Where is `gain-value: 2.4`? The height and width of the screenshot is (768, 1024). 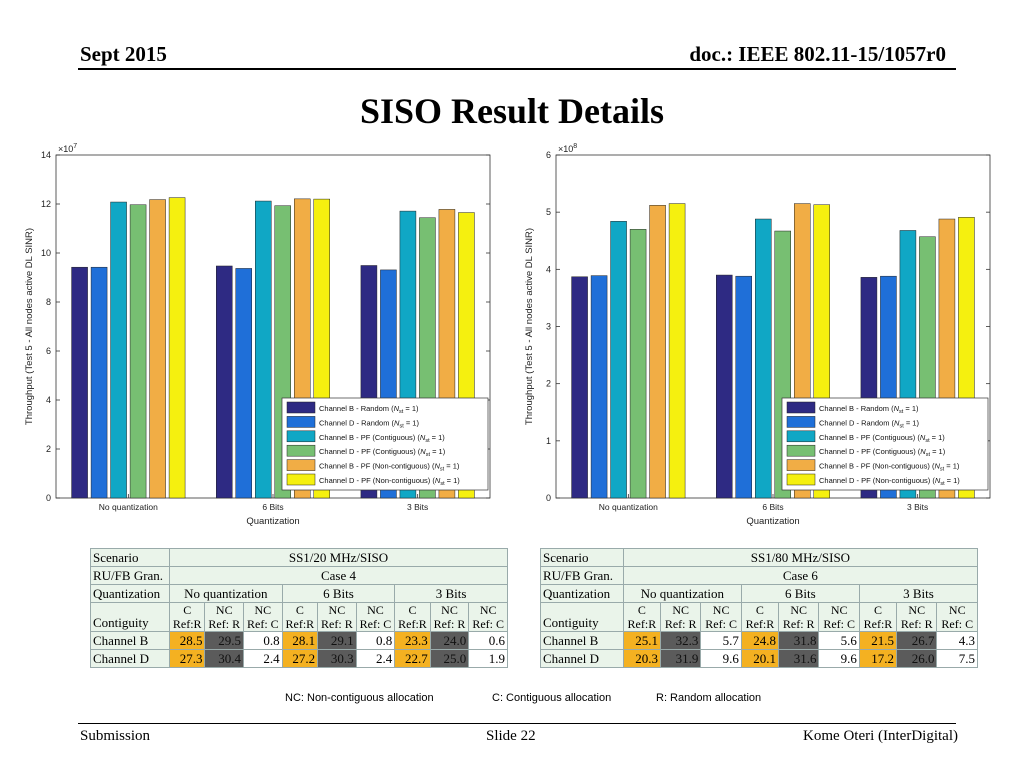
gain-value: 2.4 is located at coordinates (375, 658).